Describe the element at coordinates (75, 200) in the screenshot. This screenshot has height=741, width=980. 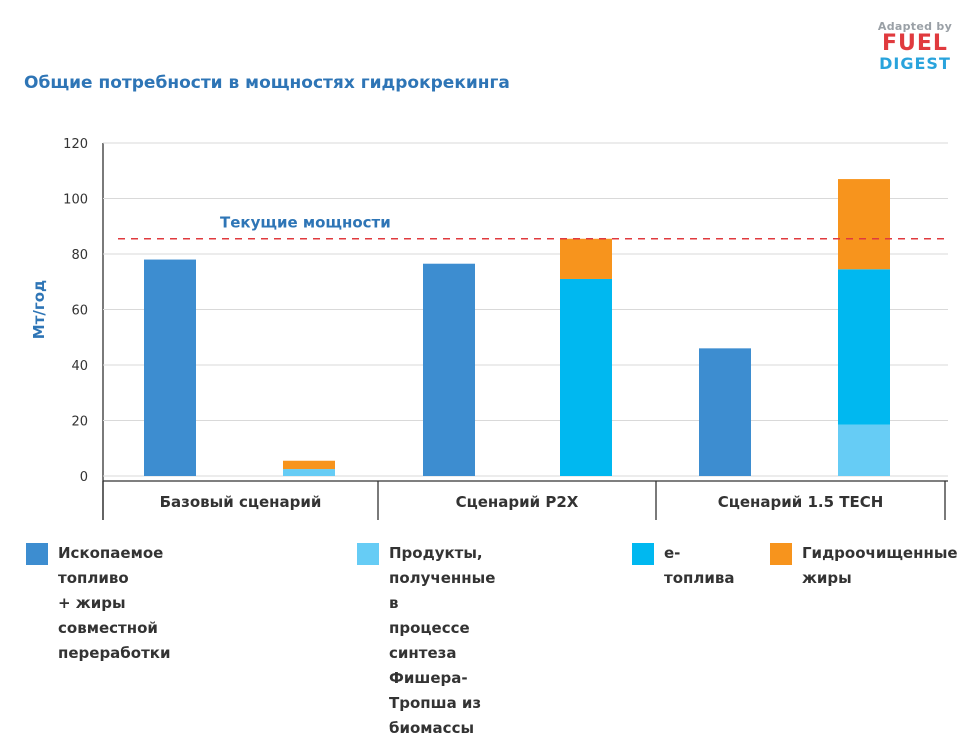
I see `y-tick-label: 100` at that location.